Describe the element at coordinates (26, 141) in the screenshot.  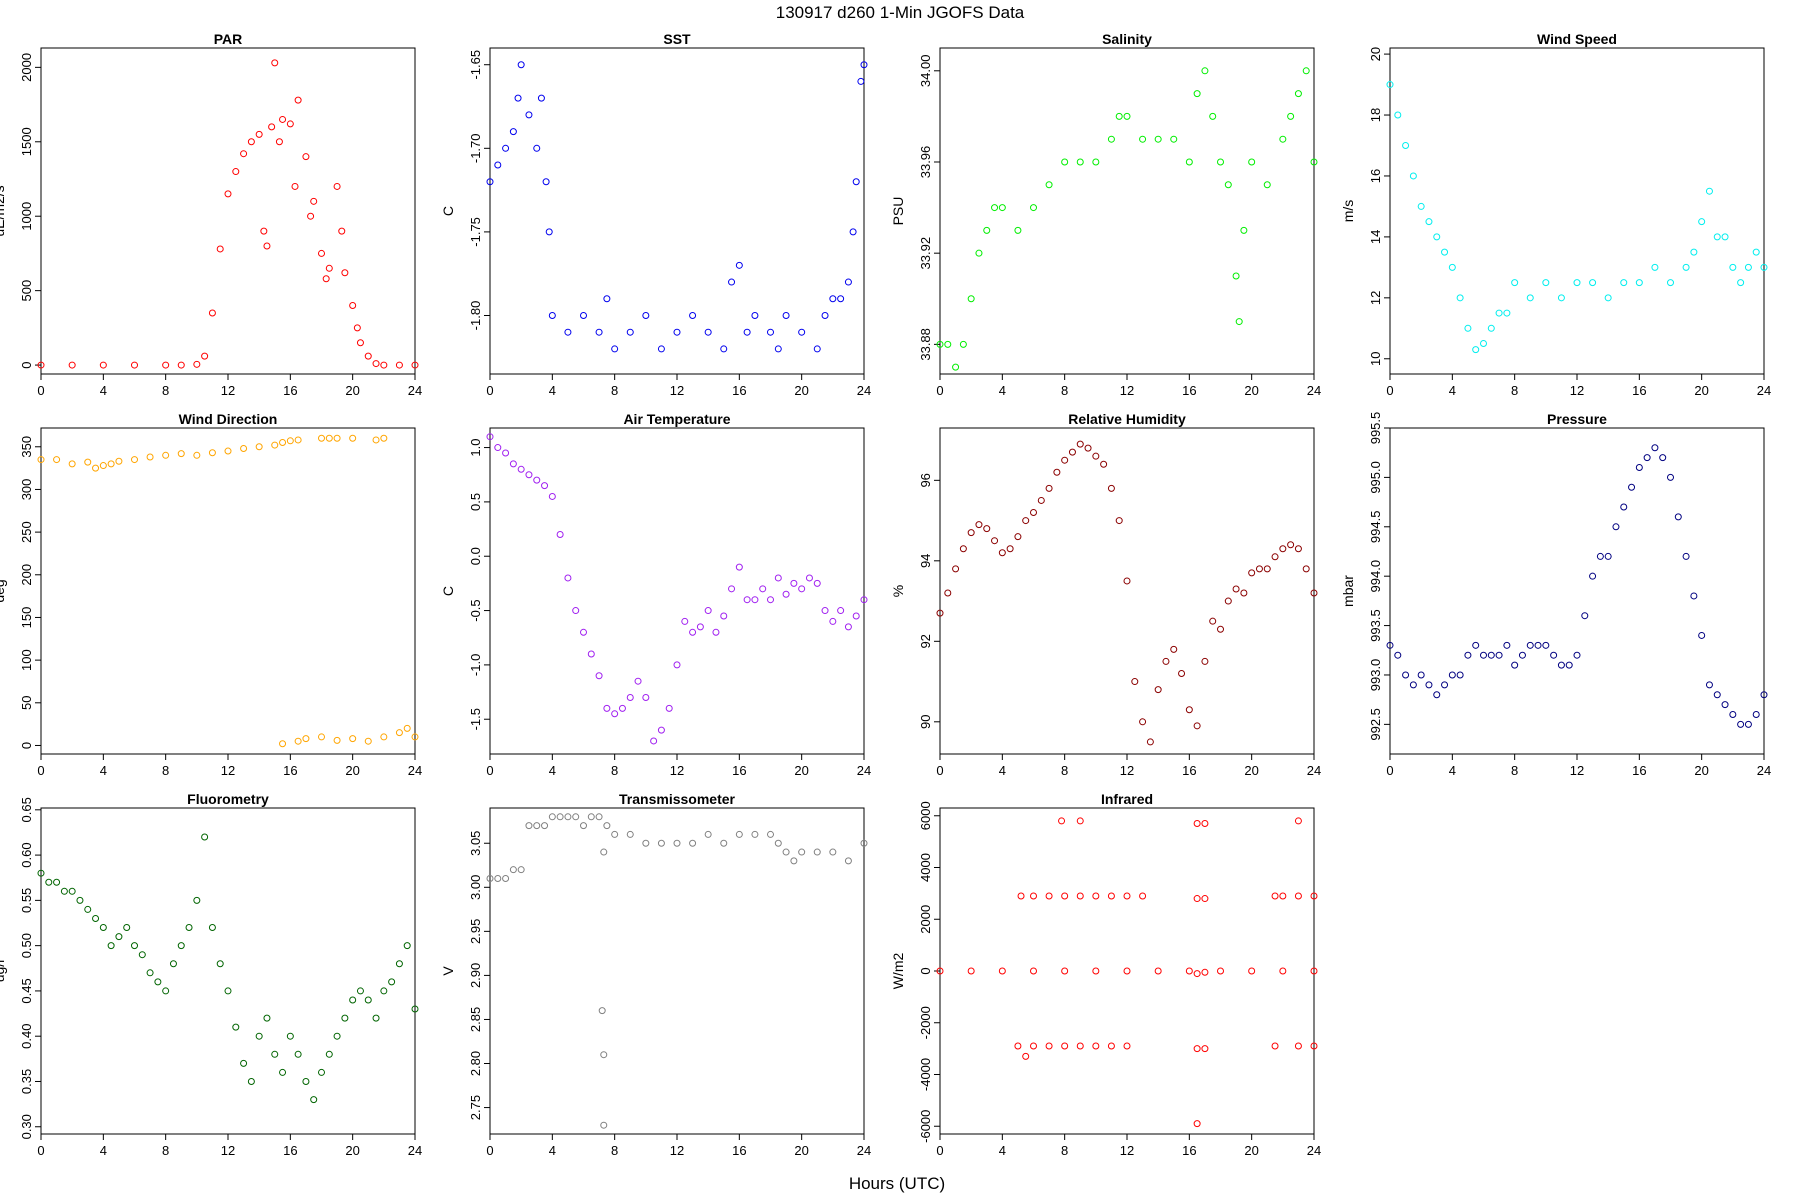
I see `y-tick-label: 1500` at that location.